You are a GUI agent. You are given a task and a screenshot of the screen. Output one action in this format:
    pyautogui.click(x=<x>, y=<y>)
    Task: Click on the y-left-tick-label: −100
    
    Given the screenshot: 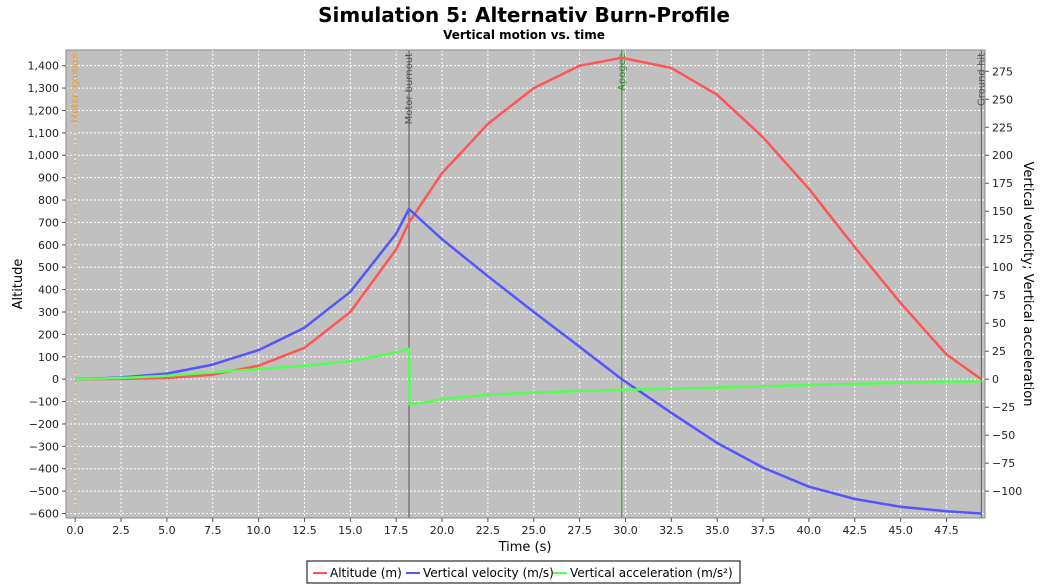 What is the action you would take?
    pyautogui.click(x=44, y=402)
    